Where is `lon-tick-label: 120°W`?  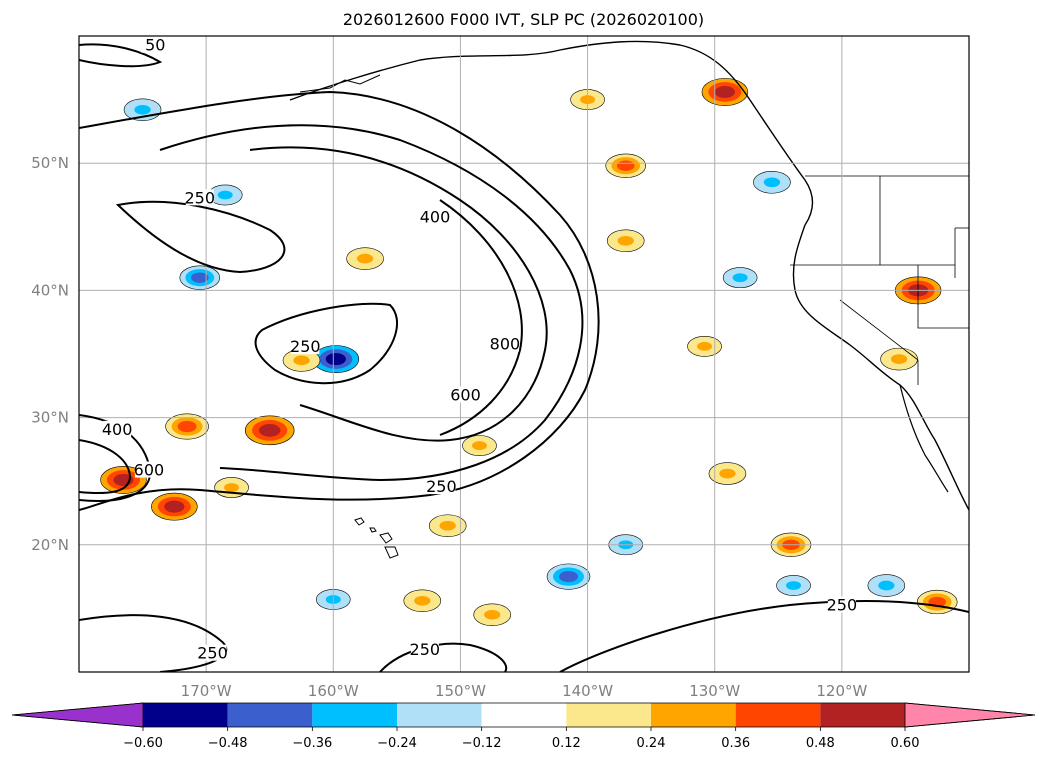 lon-tick-label: 120°W is located at coordinates (841, 691).